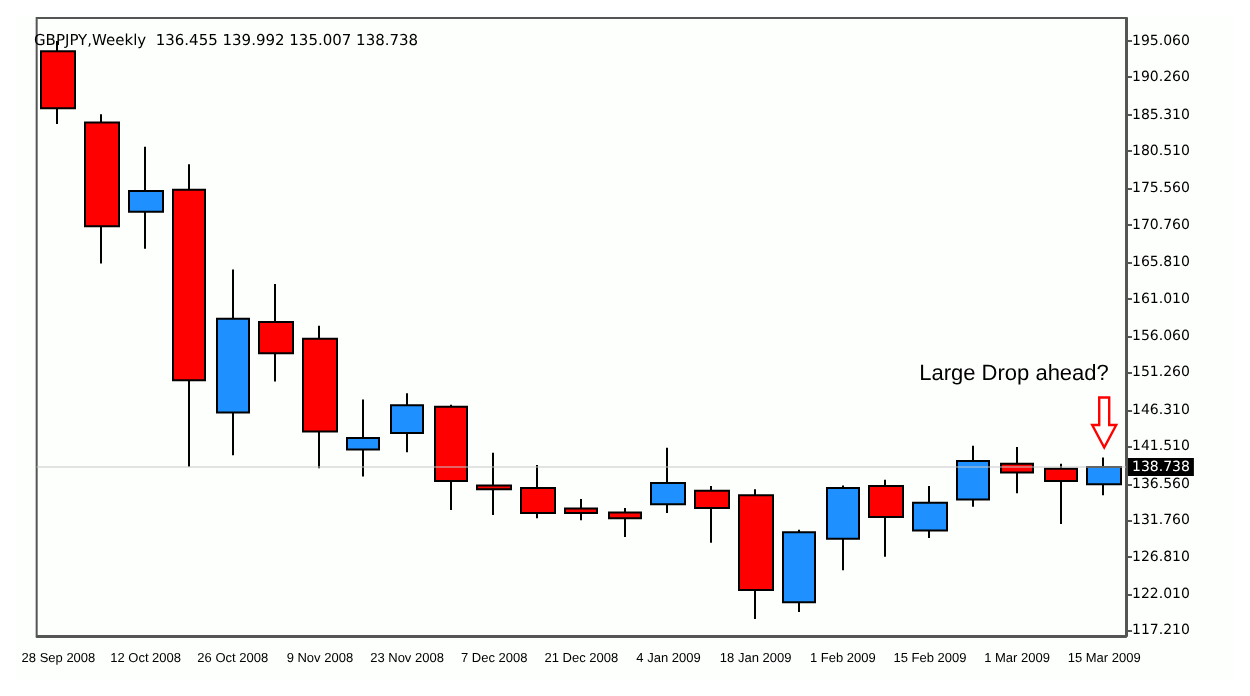 The height and width of the screenshot is (696, 1250). Describe the element at coordinates (1014, 373) in the screenshot. I see `annotation: Large Drop ahead?` at that location.